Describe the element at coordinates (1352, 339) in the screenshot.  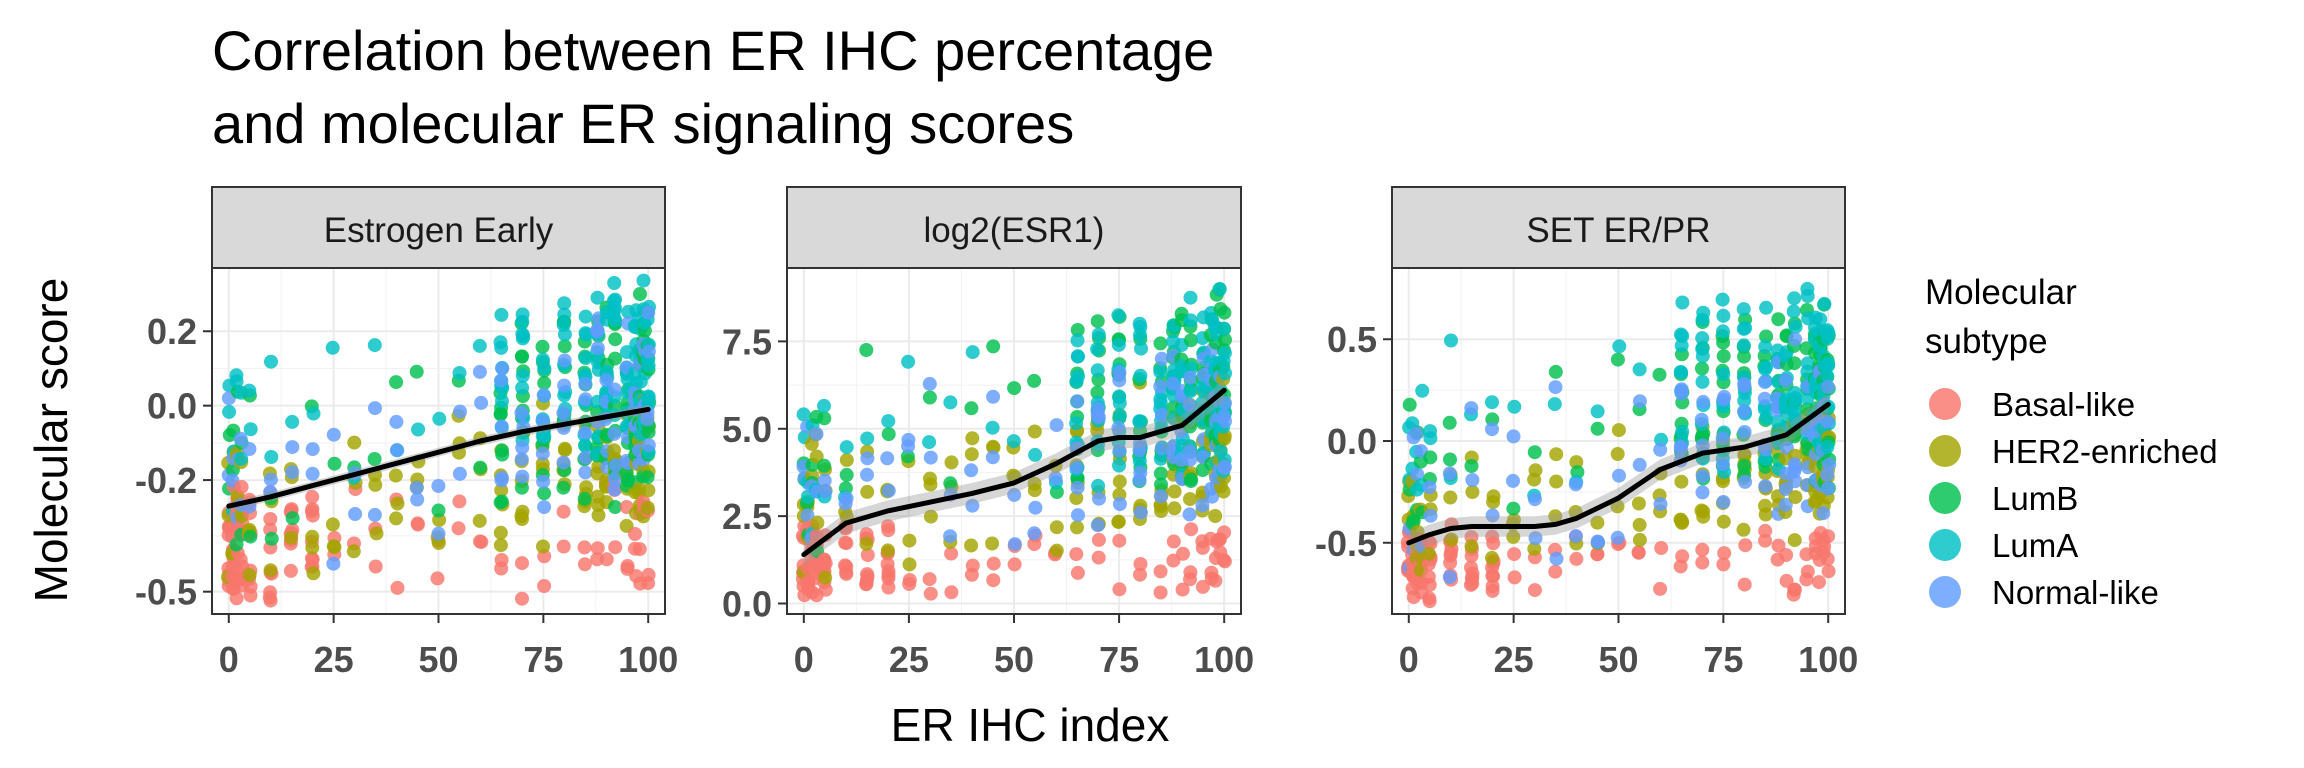
I see `y-tick-label: 0.5` at that location.